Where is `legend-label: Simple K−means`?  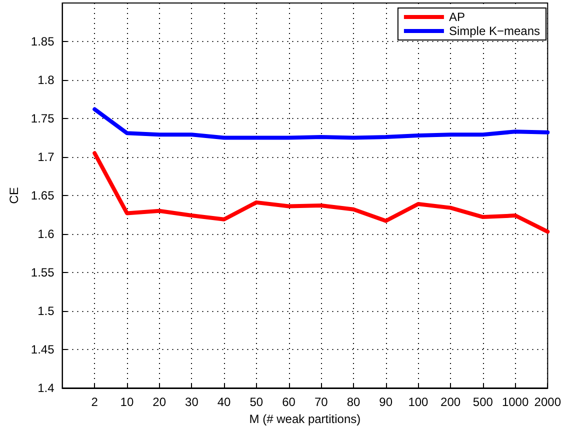 legend-label: Simple K−means is located at coordinates (494, 31).